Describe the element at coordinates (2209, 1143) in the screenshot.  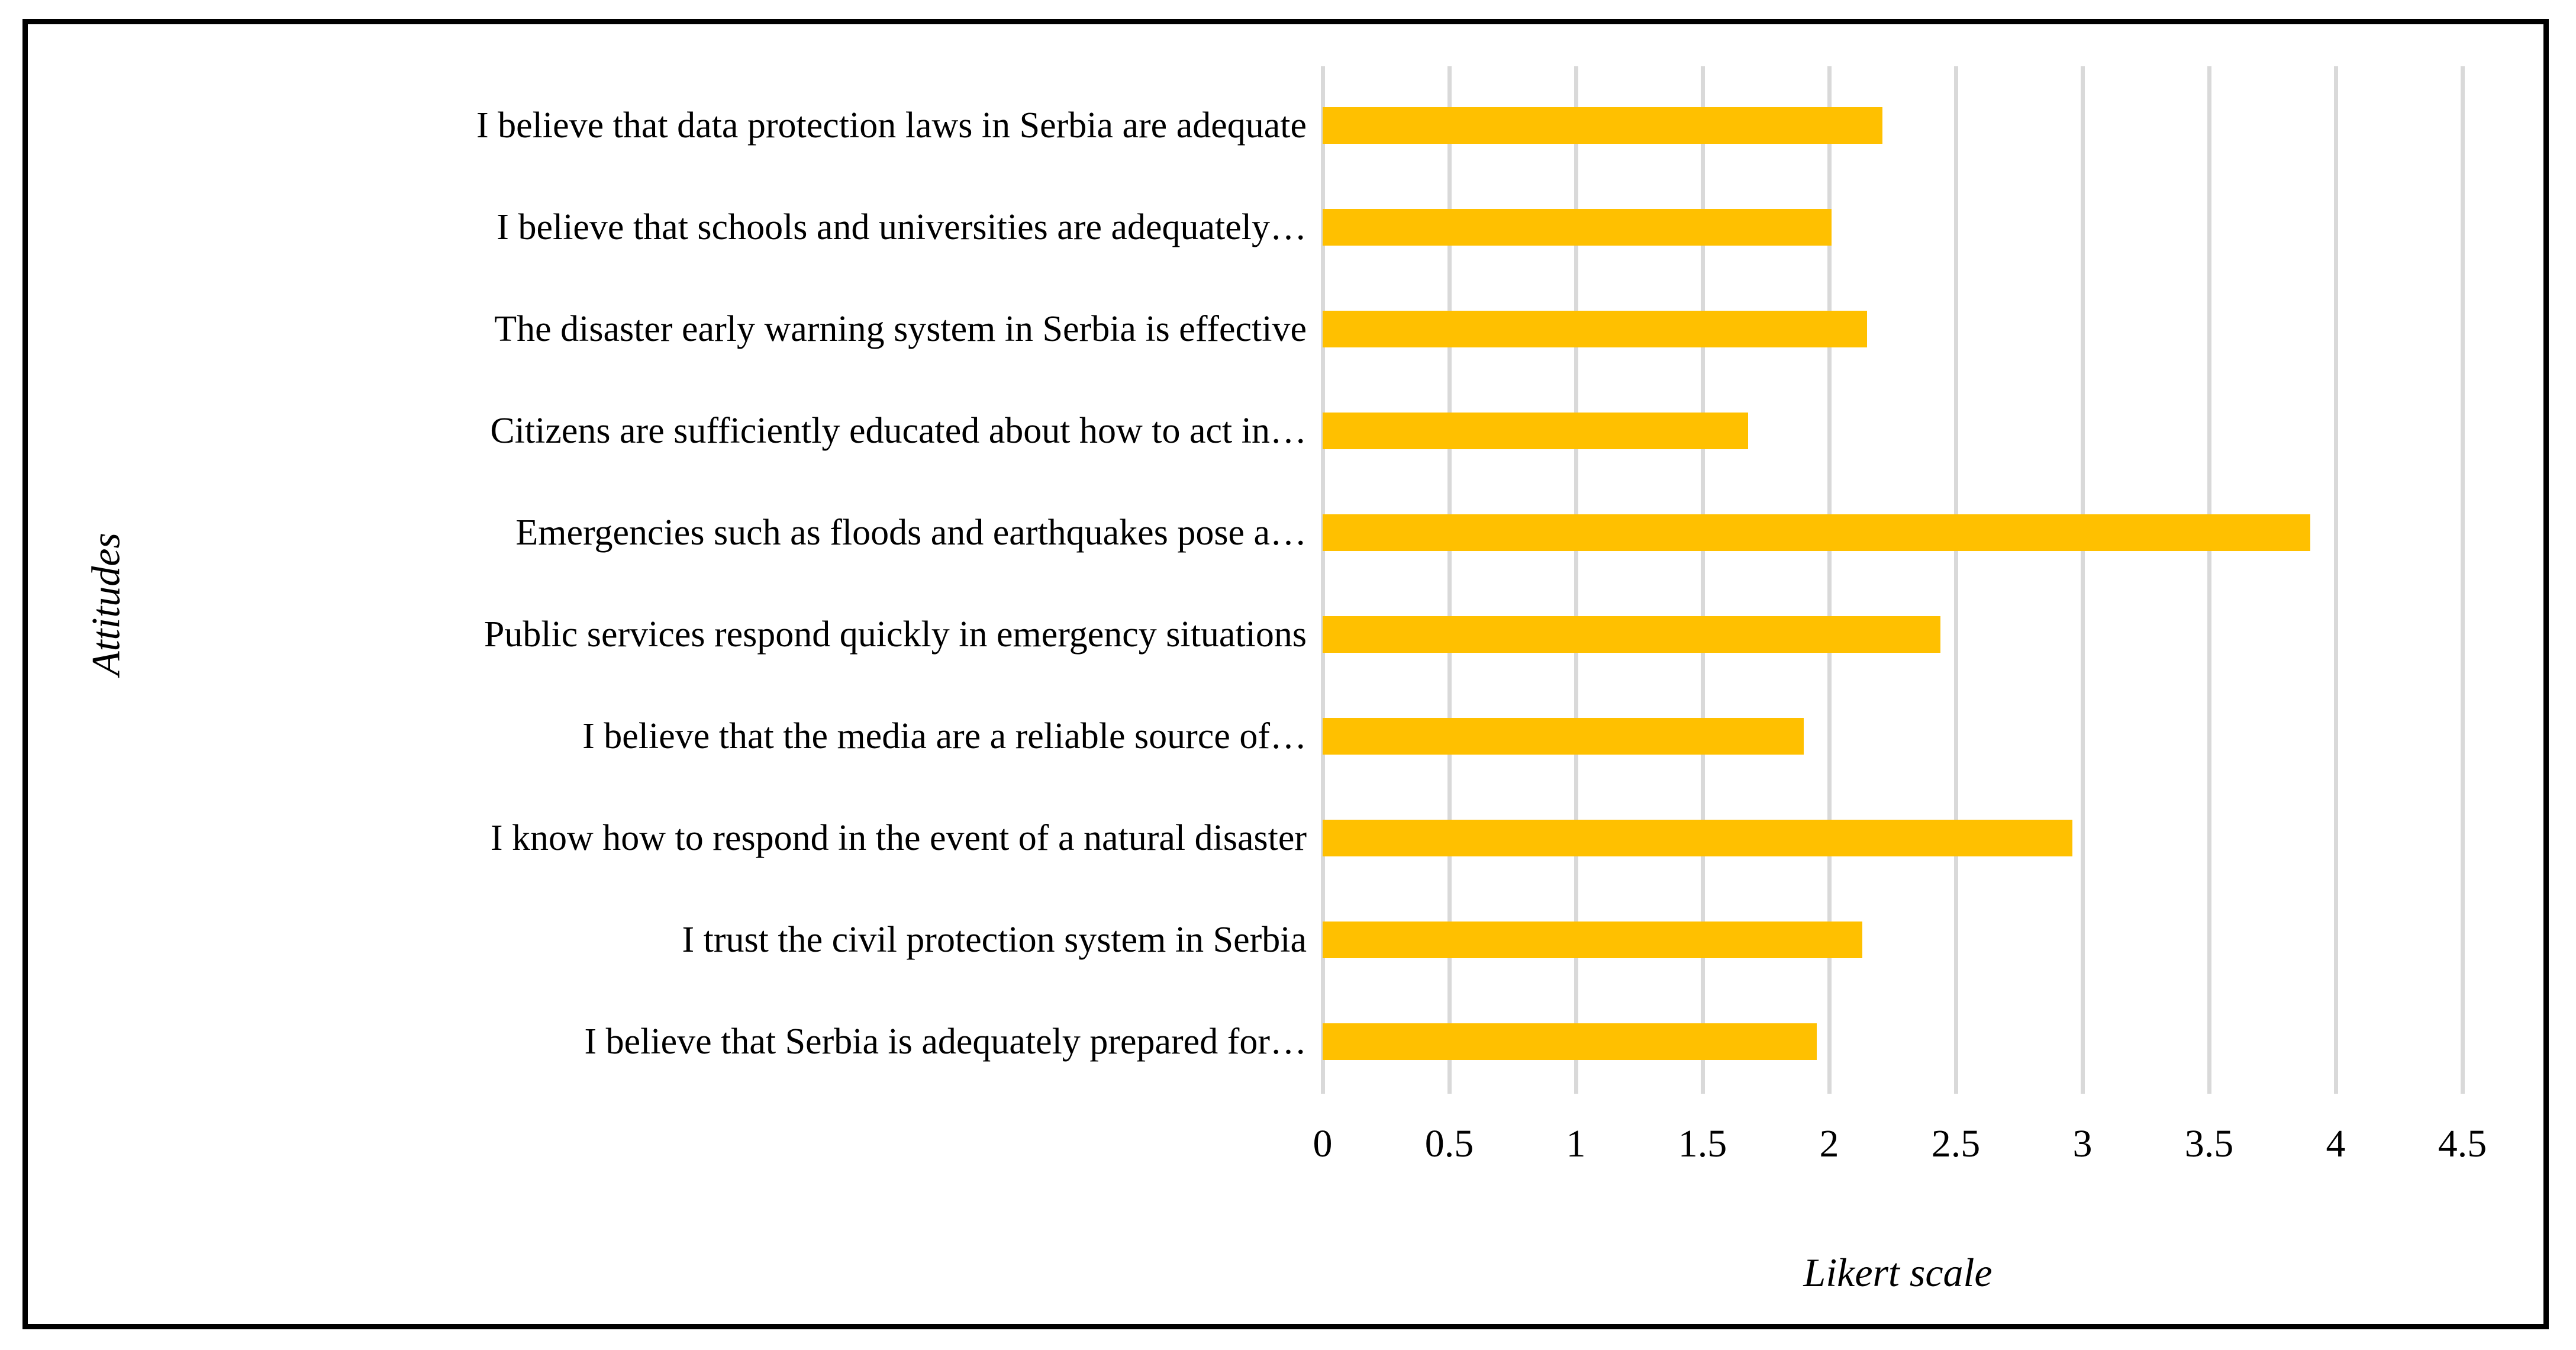
I see `x-tick-label: 3.5` at that location.